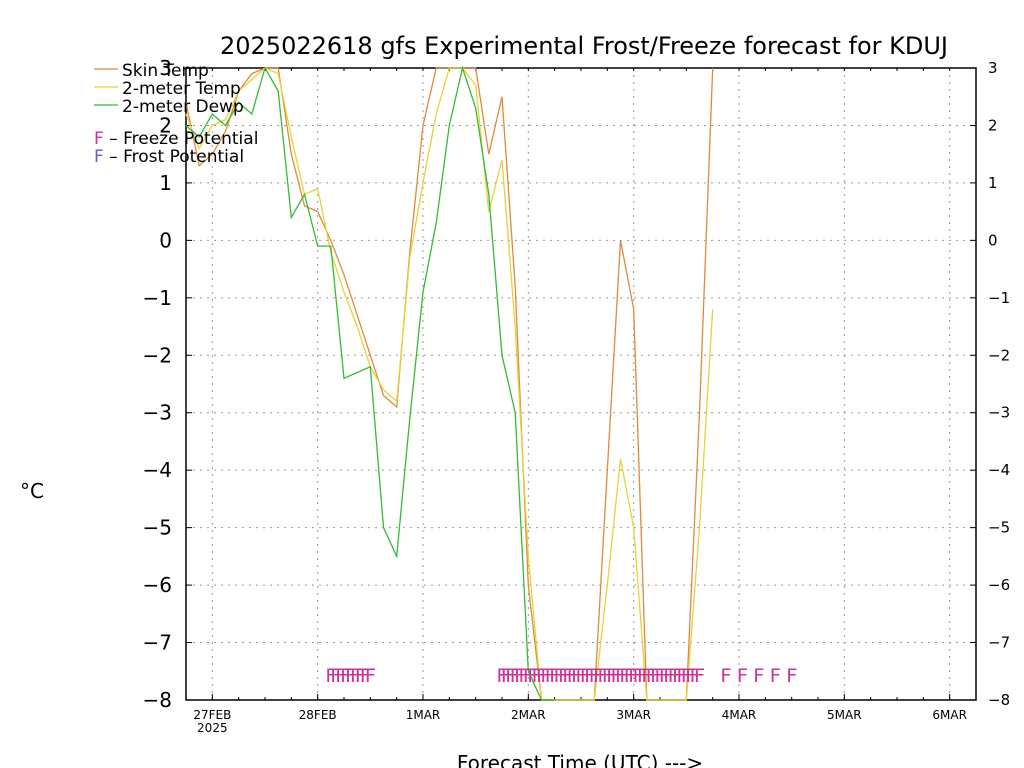 The width and height of the screenshot is (1024, 768). I want to click on y-tick-label-left: 1, so click(165, 183).